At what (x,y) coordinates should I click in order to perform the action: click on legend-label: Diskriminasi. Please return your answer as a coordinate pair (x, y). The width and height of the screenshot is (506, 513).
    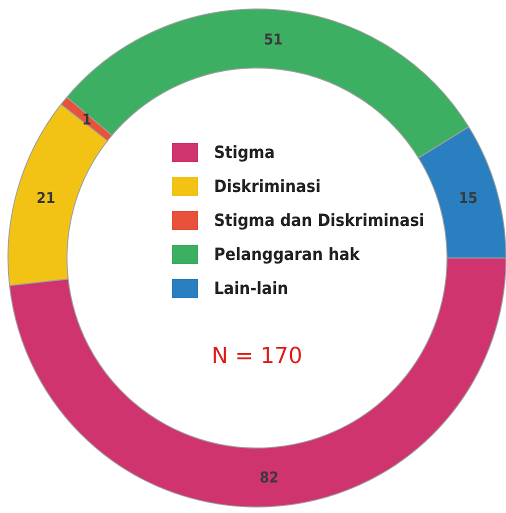
    Looking at the image, I should click on (267, 187).